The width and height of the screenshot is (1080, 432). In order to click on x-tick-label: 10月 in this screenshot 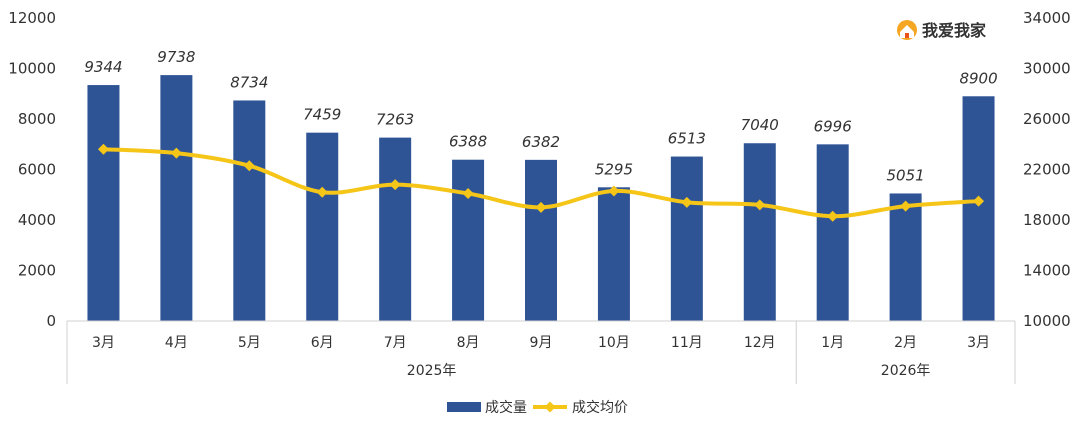, I will do `click(614, 343)`.